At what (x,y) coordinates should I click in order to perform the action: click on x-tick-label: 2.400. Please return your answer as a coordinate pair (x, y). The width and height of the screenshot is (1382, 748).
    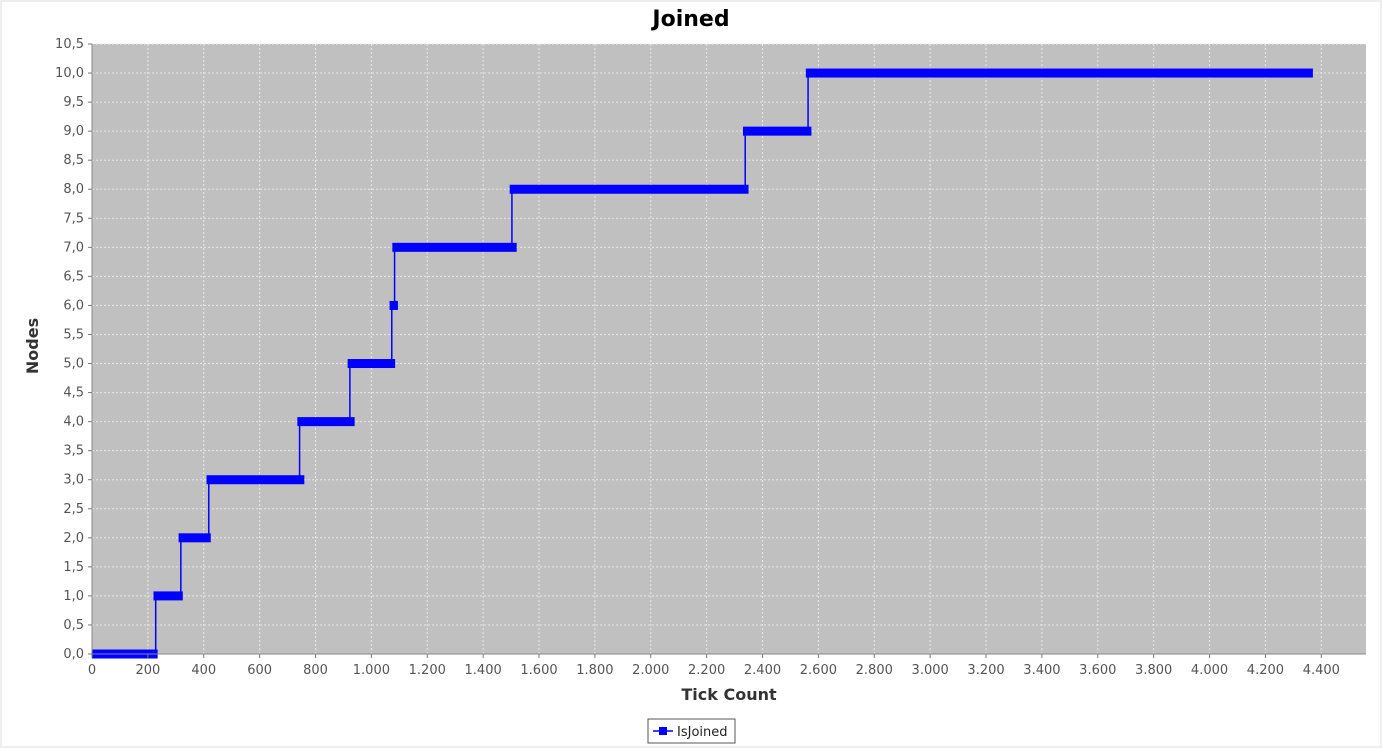
    Looking at the image, I should click on (762, 670).